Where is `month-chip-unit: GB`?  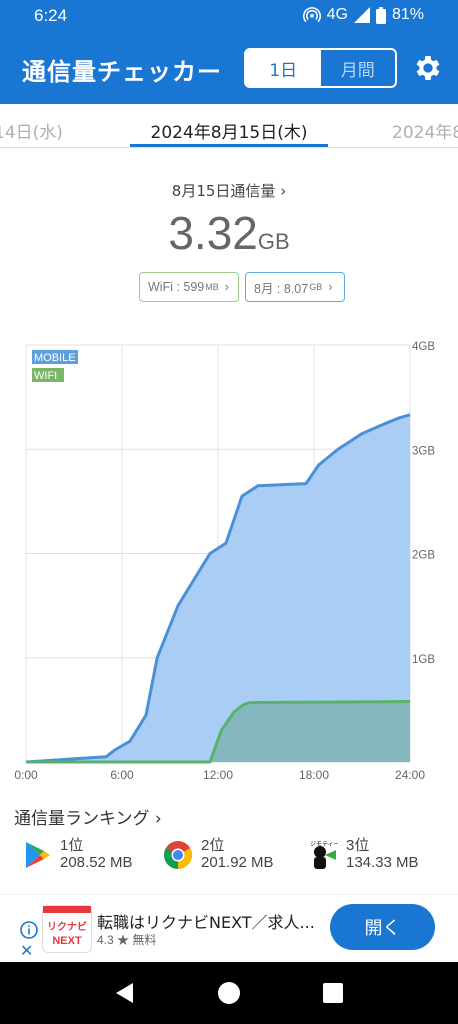 month-chip-unit: GB is located at coordinates (316, 287).